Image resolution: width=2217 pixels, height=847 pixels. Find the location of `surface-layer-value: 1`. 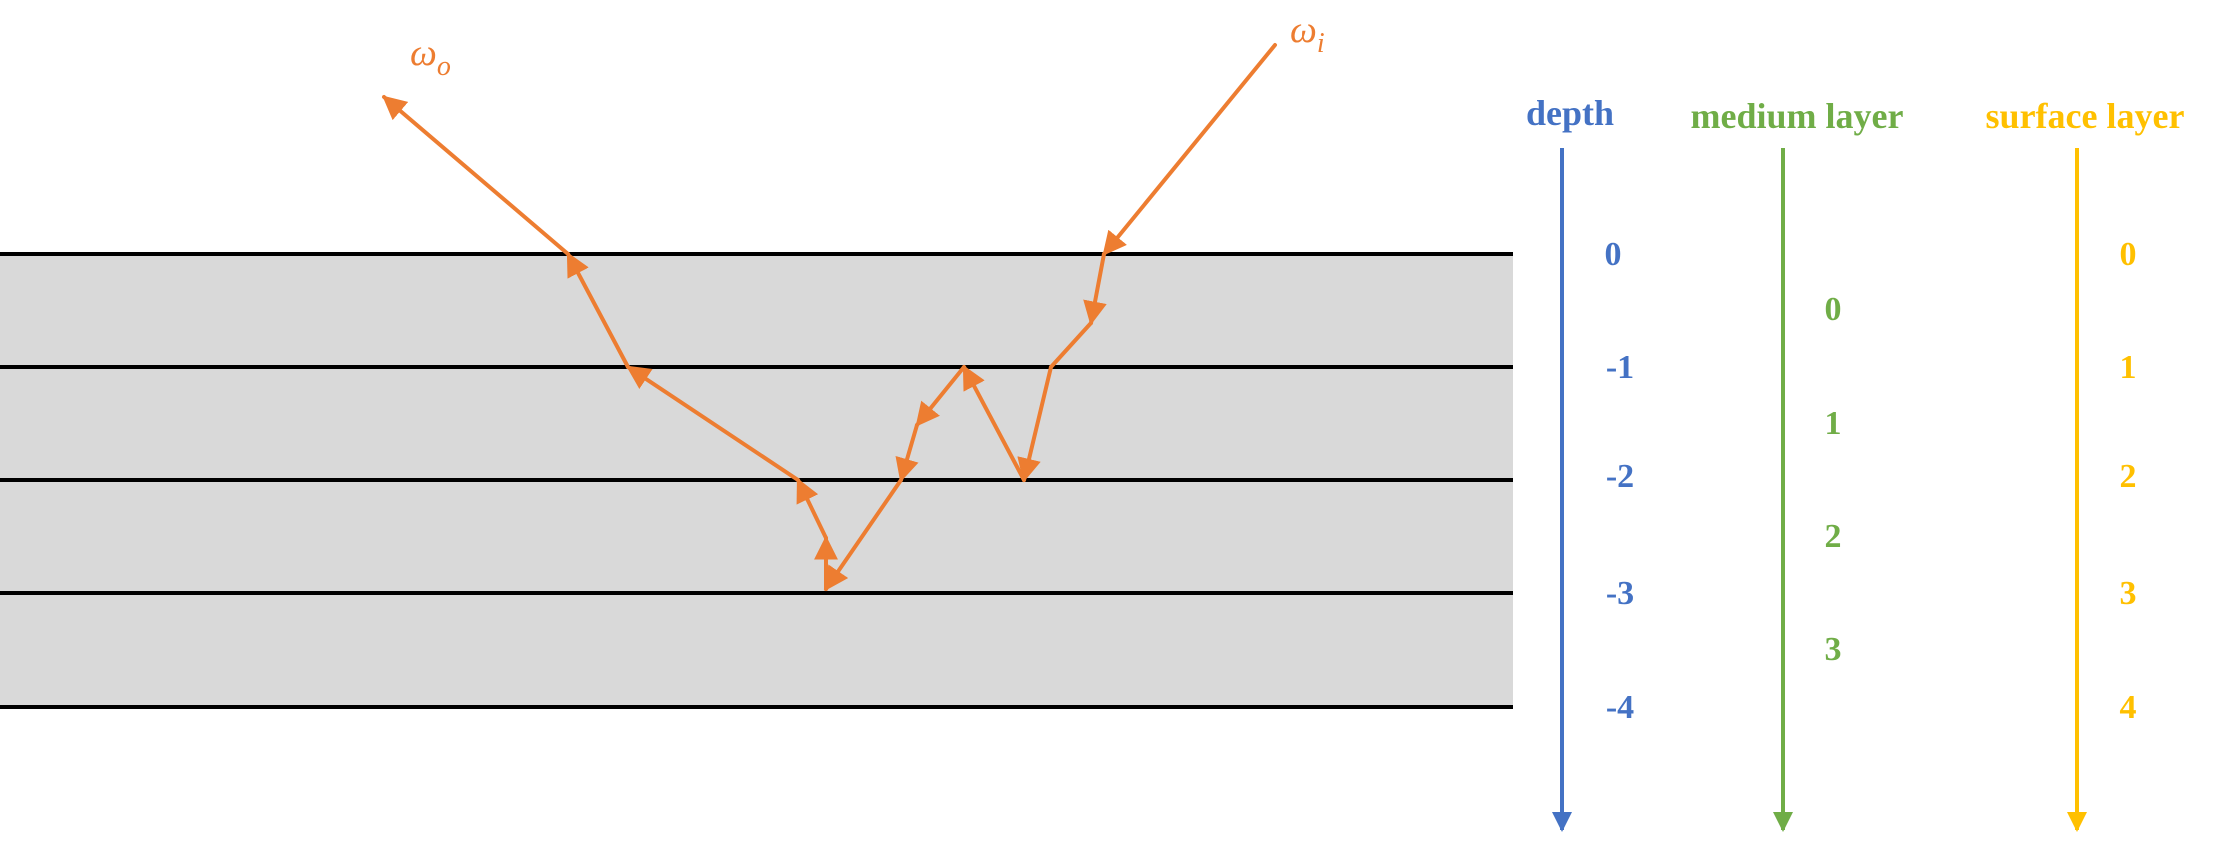

surface-layer-value: 1 is located at coordinates (2128, 367).